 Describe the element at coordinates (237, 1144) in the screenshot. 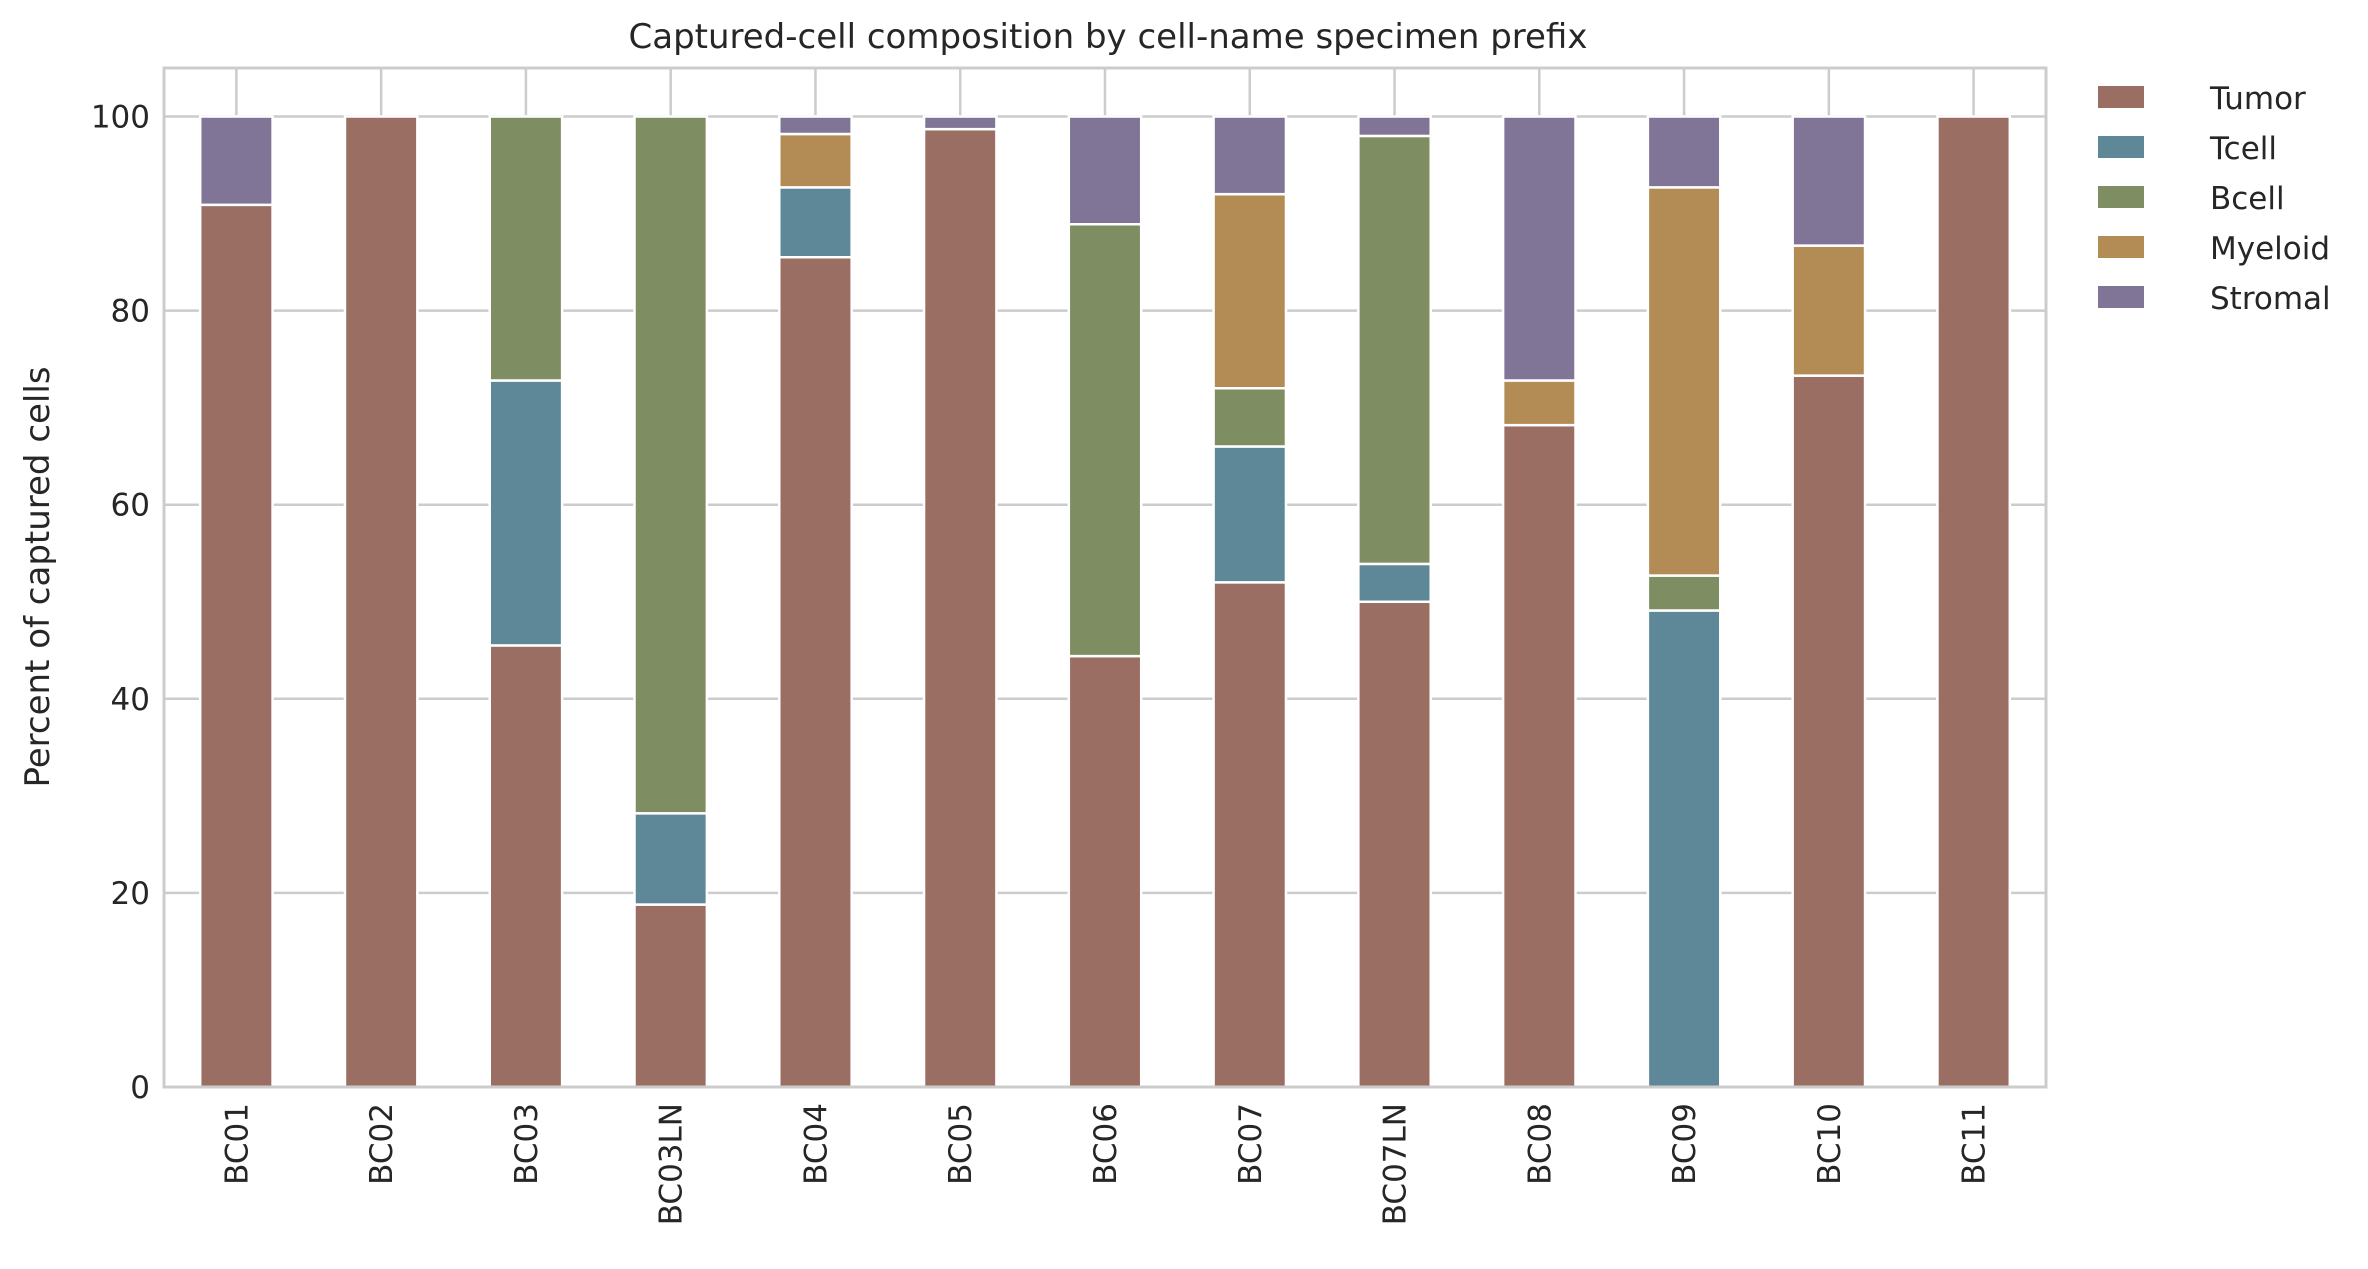

I see `x-tick-label: BC01` at that location.